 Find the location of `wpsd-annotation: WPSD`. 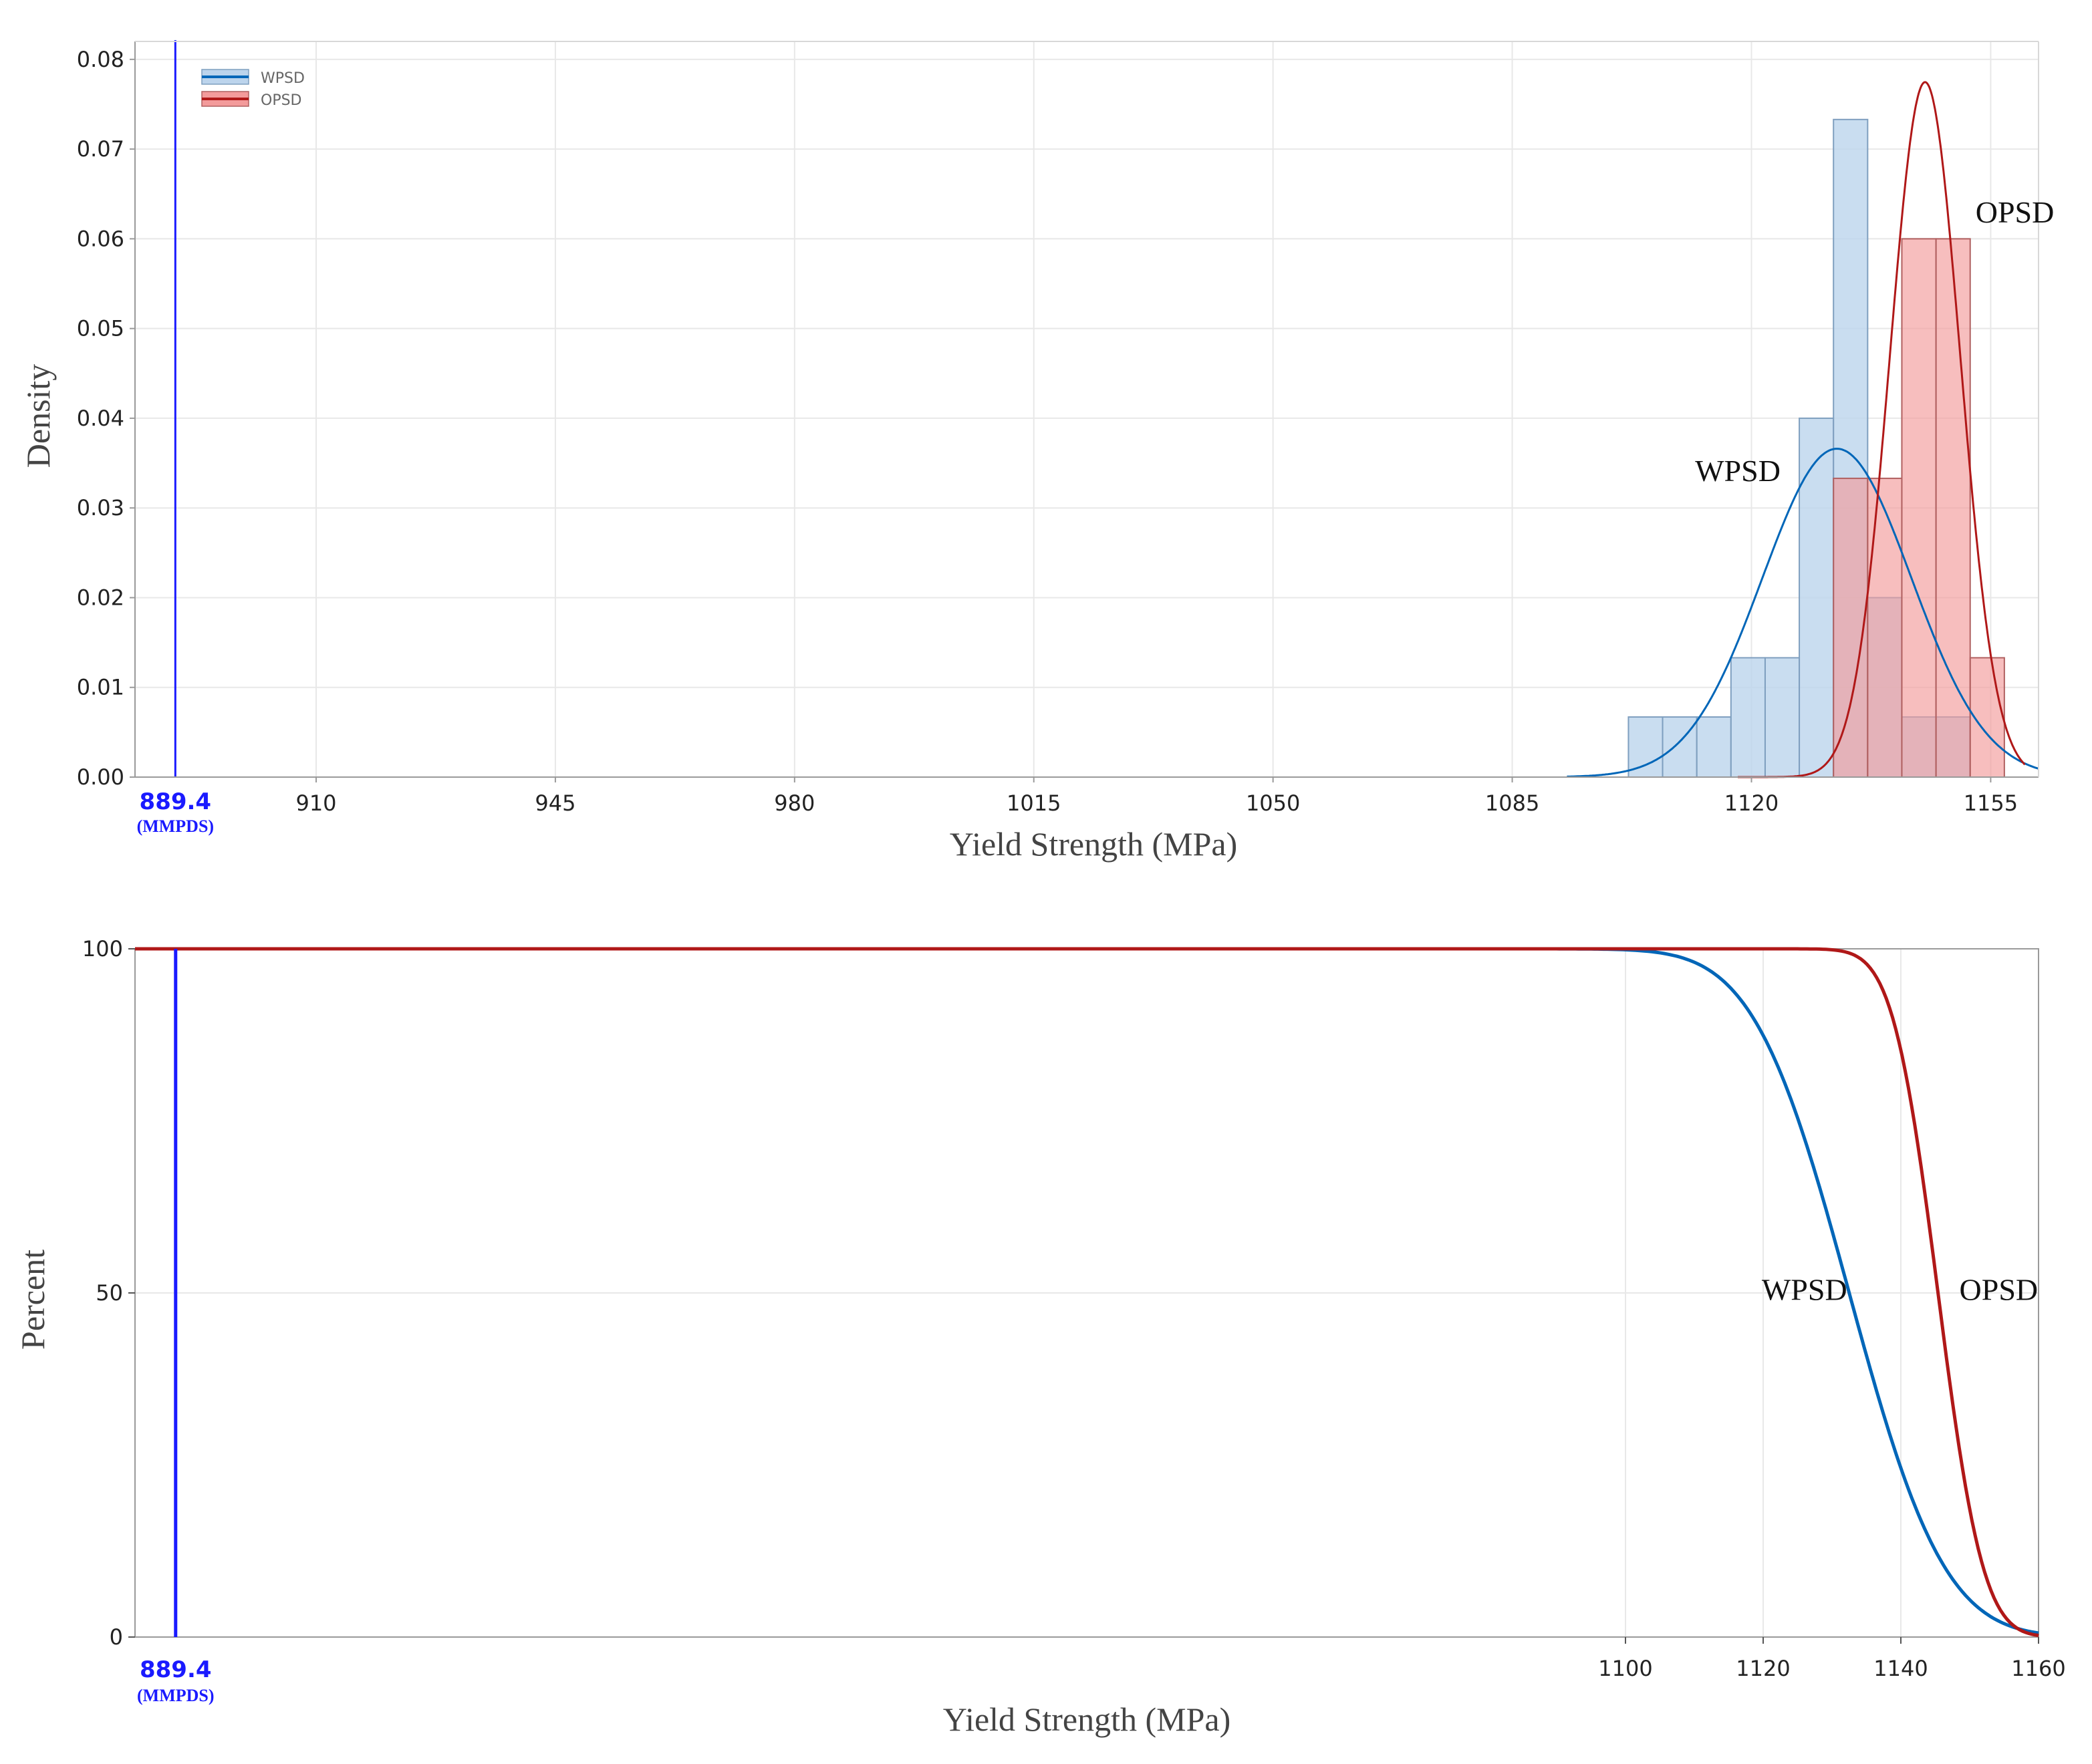

wpsd-annotation: WPSD is located at coordinates (1738, 471).